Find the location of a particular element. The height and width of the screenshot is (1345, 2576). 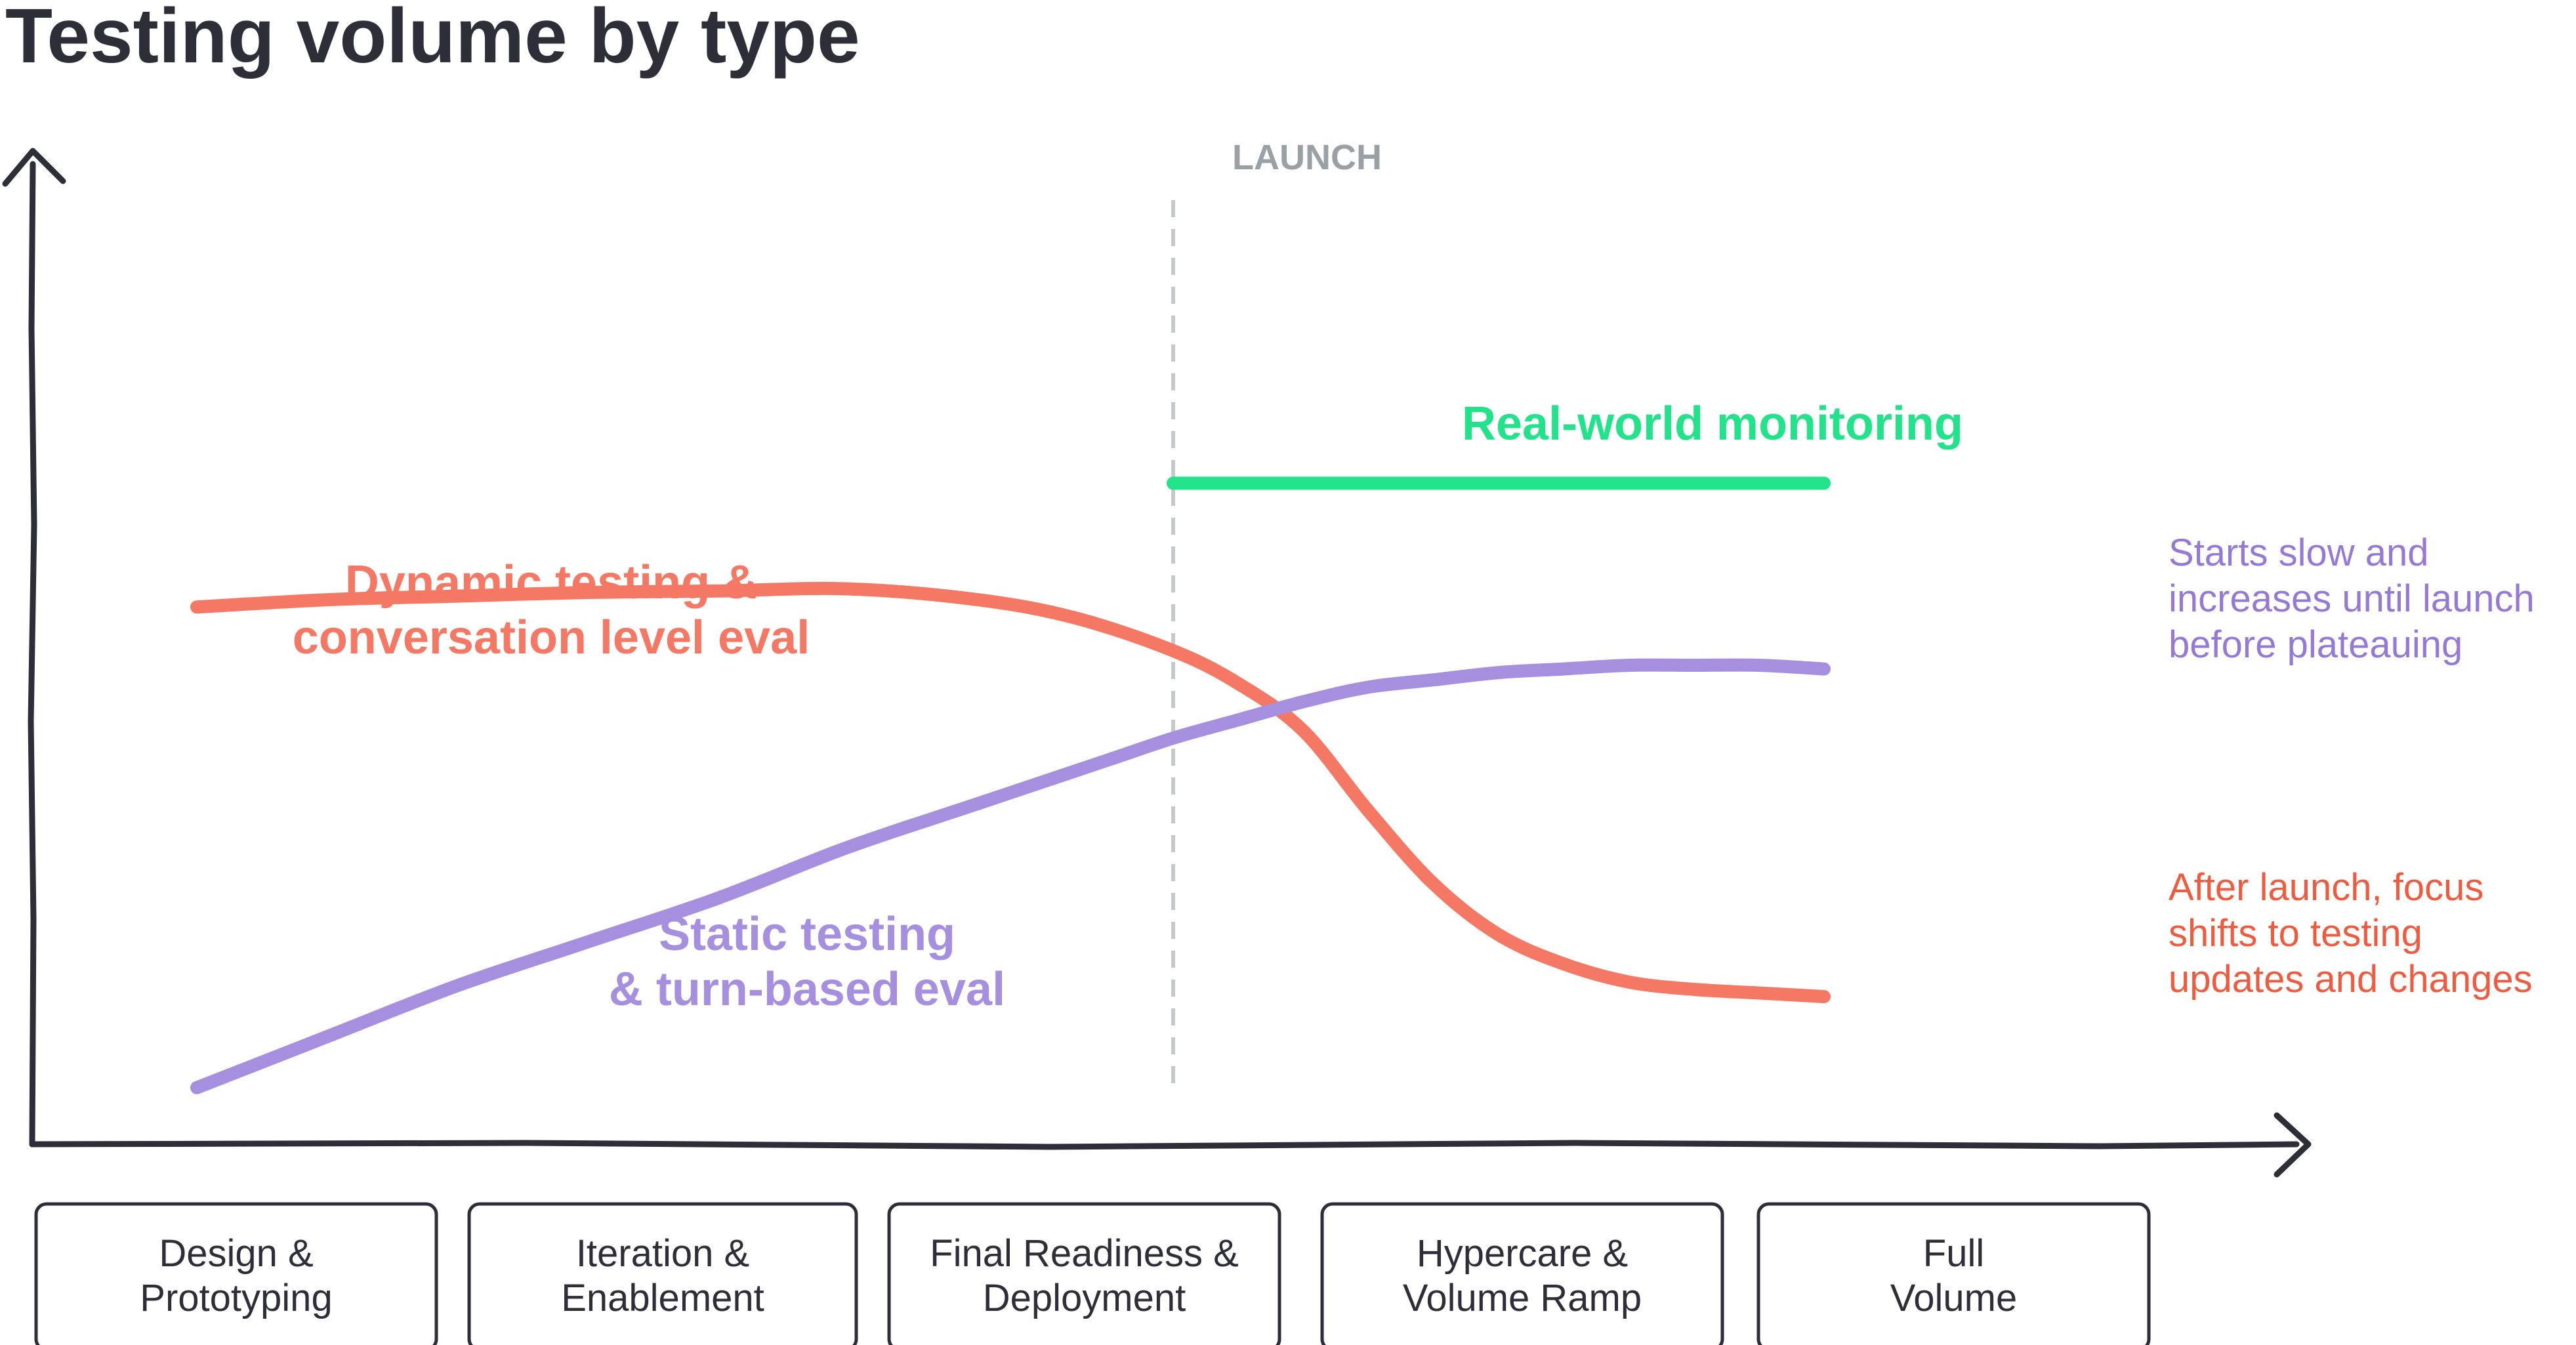

phase-label: Hypercare & Volume Ramp is located at coordinates (1522, 1276).